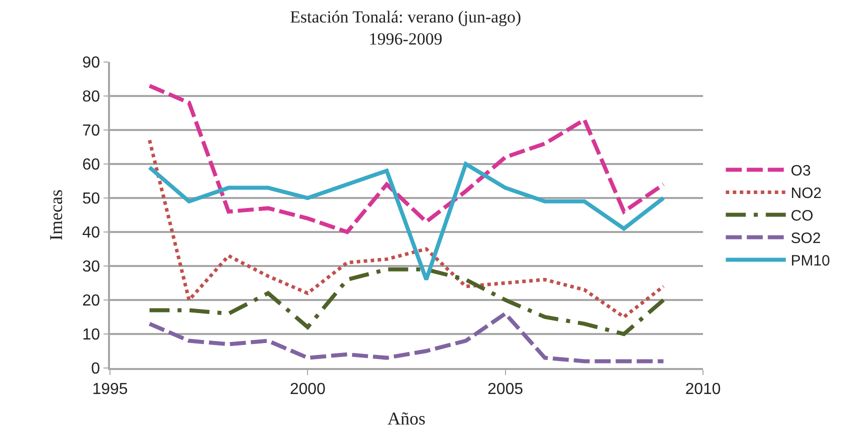  What do you see at coordinates (91, 335) in the screenshot?
I see `y-tick-label: 10` at bounding box center [91, 335].